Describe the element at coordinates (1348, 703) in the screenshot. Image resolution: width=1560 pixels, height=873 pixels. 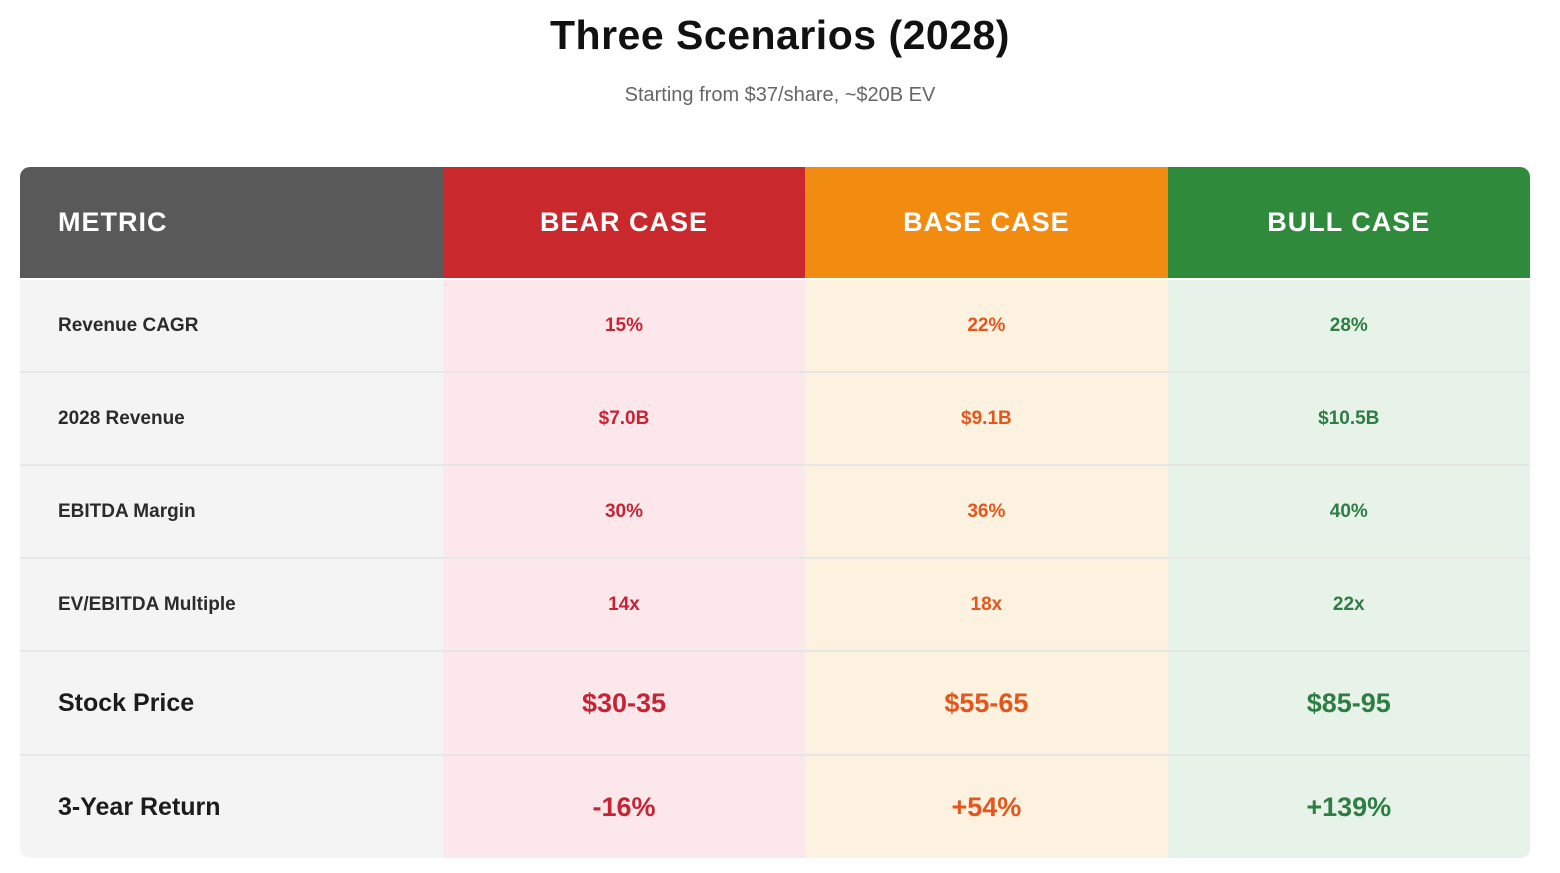
I see `bull-value-stock-price: $85-95` at that location.